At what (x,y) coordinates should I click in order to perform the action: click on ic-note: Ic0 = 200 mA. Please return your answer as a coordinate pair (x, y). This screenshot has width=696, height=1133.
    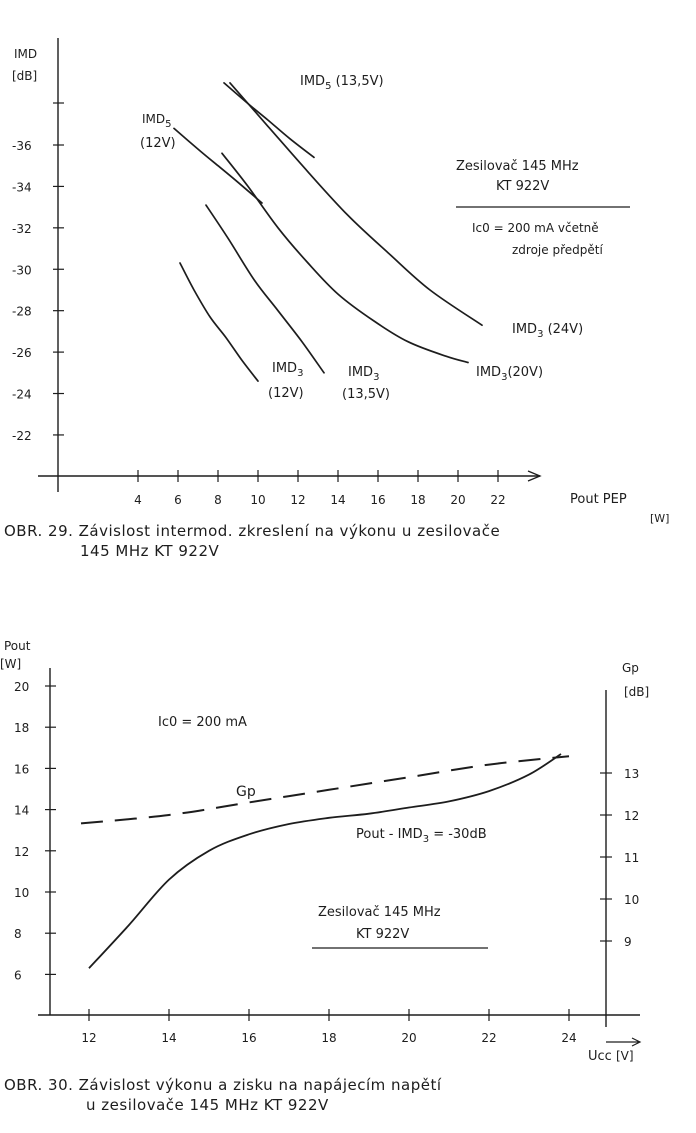
    Looking at the image, I should click on (202, 722).